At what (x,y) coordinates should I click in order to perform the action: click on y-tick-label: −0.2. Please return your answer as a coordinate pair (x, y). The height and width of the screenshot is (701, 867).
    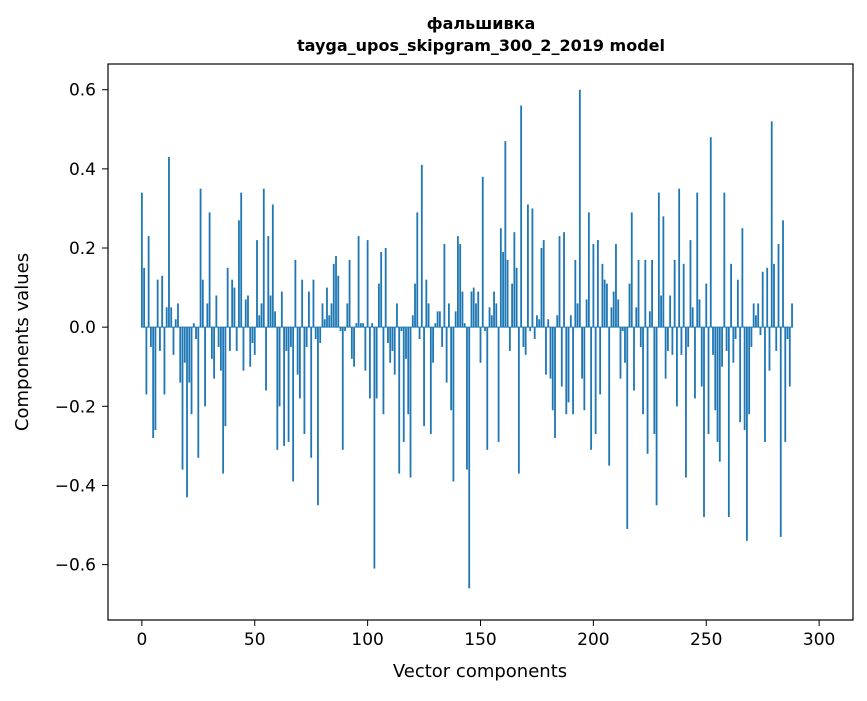
    Looking at the image, I should click on (75, 407).